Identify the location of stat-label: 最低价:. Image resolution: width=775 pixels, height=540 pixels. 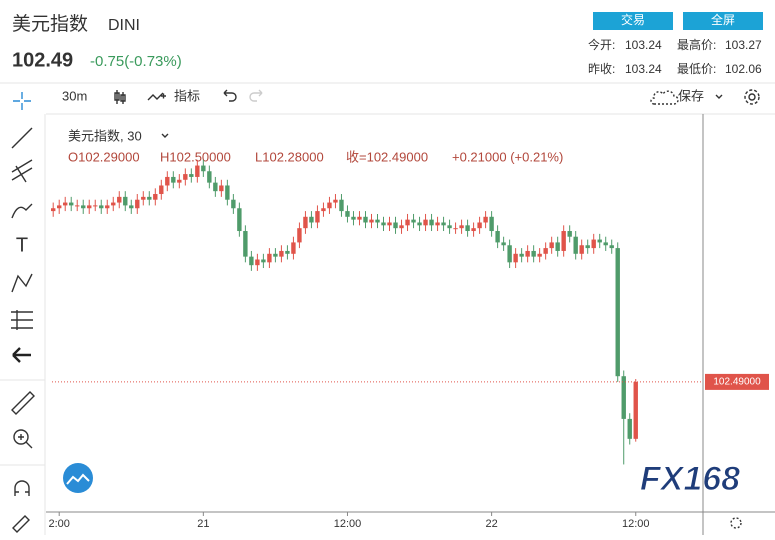
(696, 69).